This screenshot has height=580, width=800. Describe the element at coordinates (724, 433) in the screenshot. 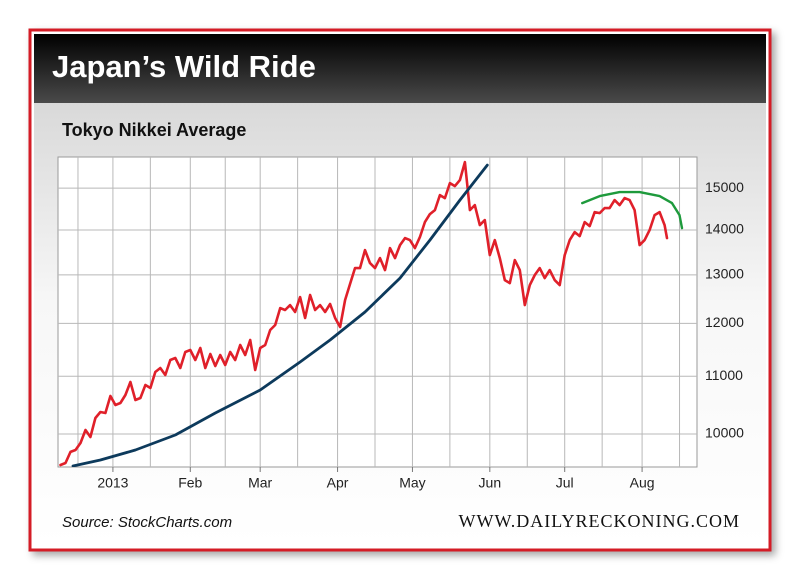

I see `y-tick-label: 10000` at that location.